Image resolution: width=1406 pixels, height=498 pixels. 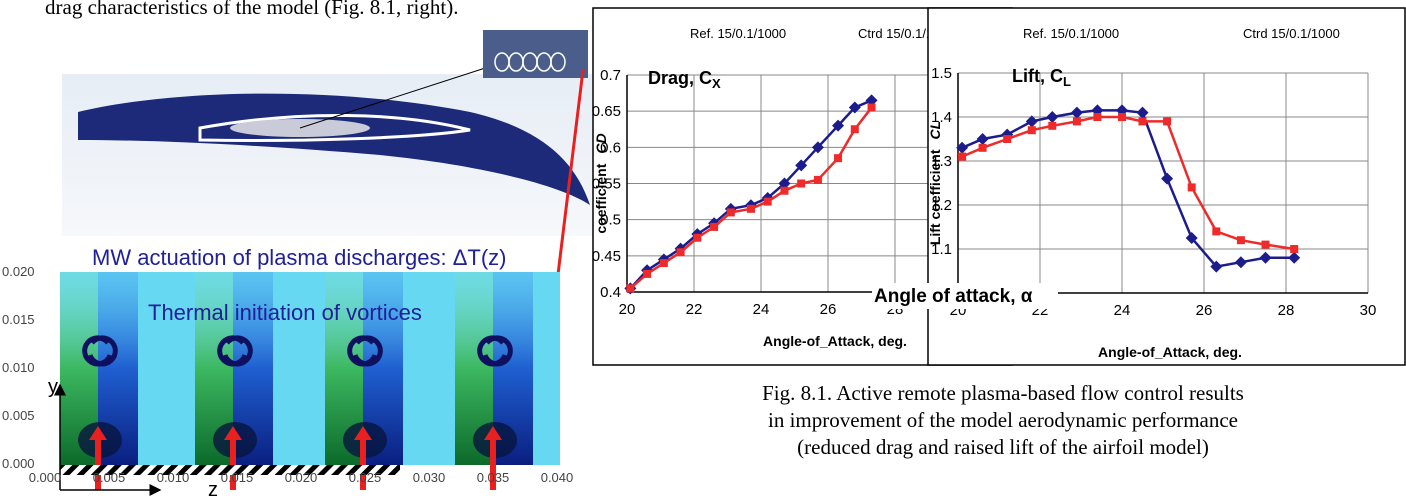 I want to click on contour-z-tick: 0.015, so click(x=237, y=477).